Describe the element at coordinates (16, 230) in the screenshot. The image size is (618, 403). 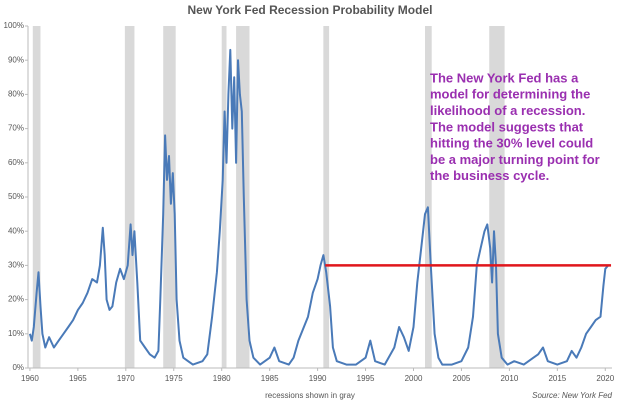
I see `y-tick-label: 40%` at that location.